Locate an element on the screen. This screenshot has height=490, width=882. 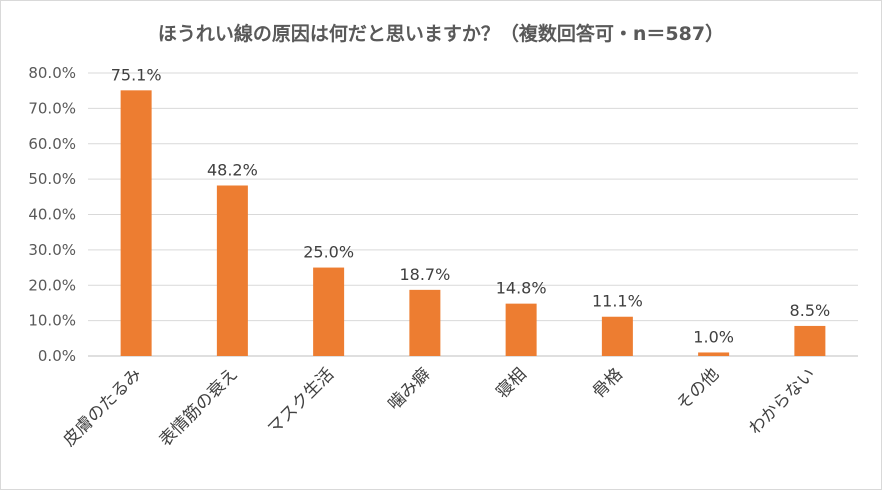
y-tick-label: 0.0% is located at coordinates (57, 356).